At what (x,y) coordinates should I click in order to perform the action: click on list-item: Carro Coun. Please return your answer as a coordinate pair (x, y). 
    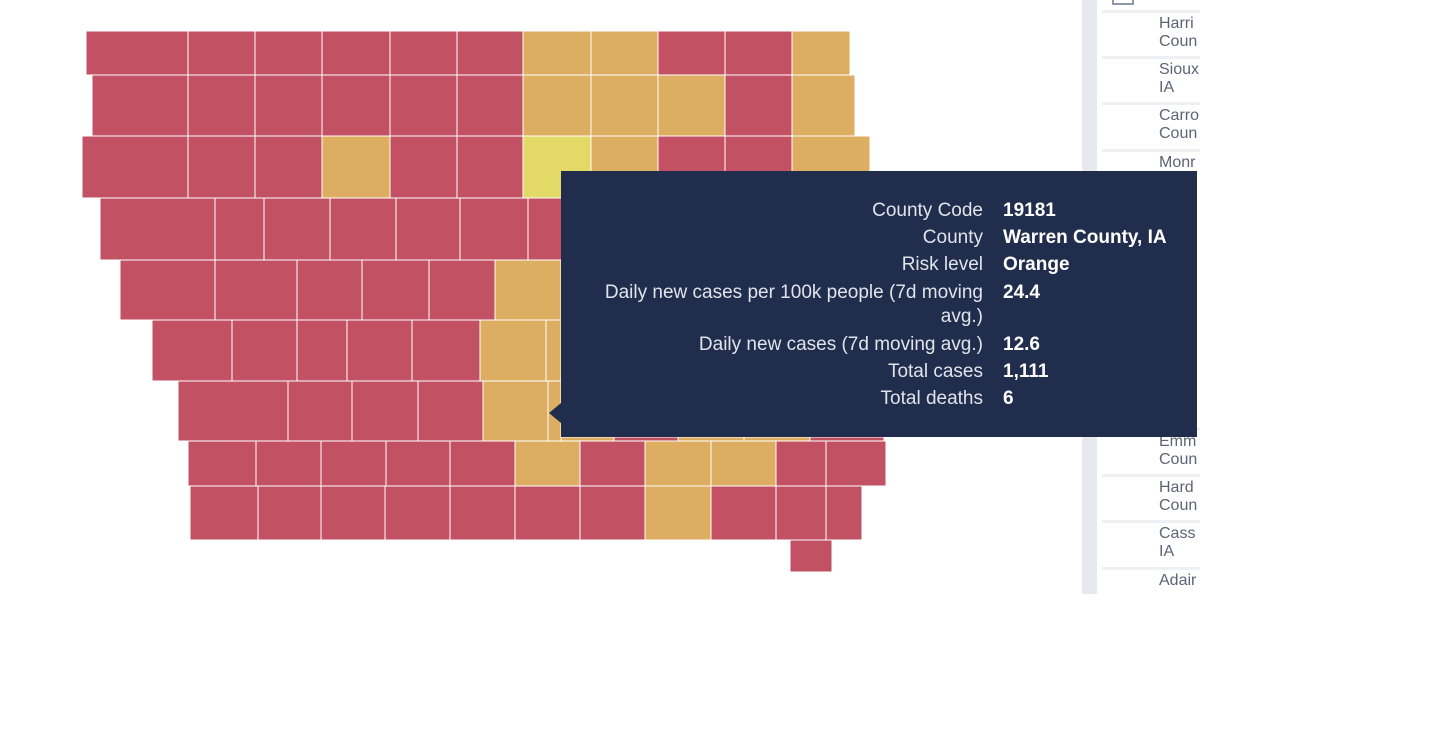
    Looking at the image, I should click on (1151, 123).